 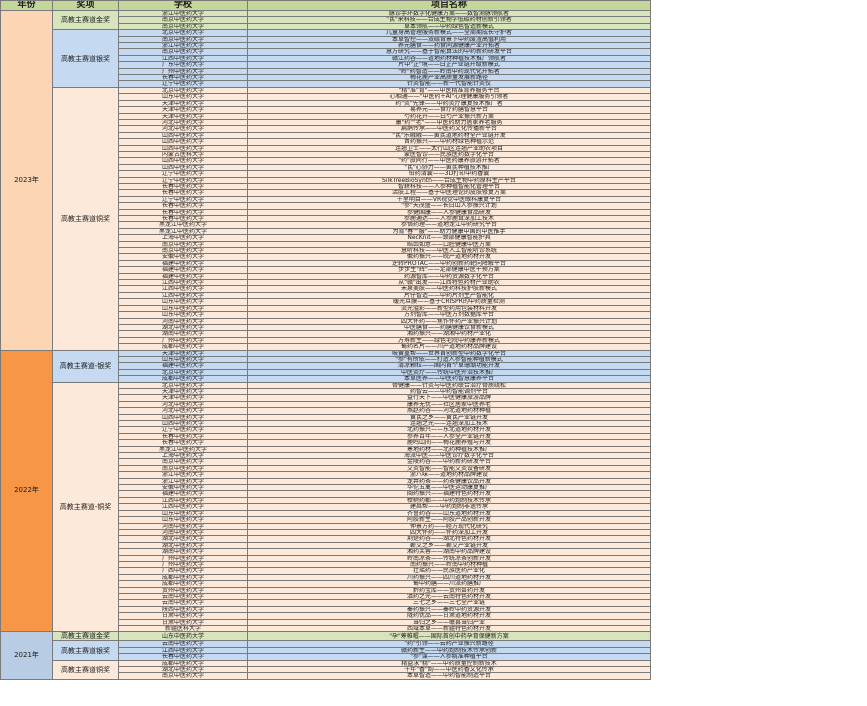 I want to click on project-cell: 岭南凉茶——传统凉茶创新开发, so click(x=449, y=558).